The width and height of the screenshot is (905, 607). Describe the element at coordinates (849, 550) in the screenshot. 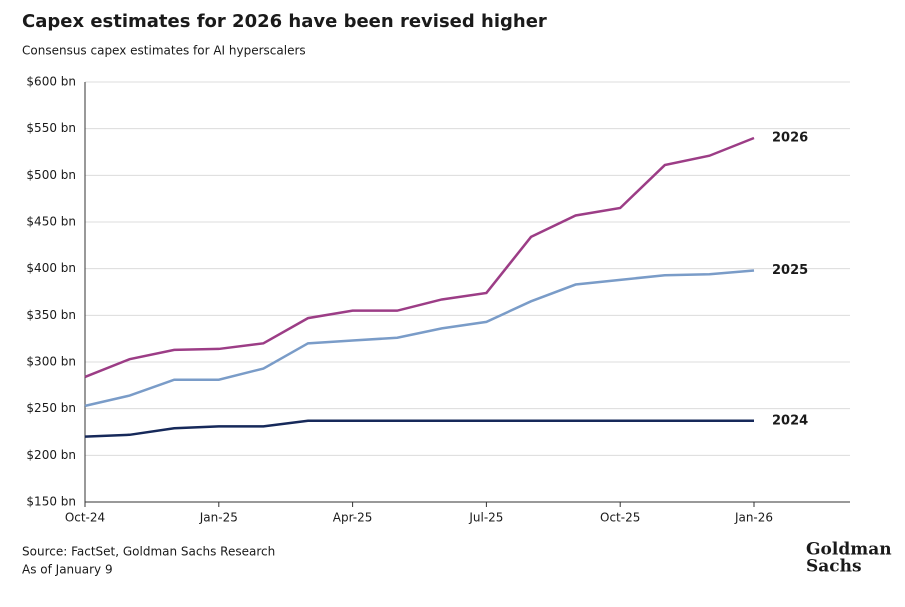

I see `brand: Goldman` at that location.